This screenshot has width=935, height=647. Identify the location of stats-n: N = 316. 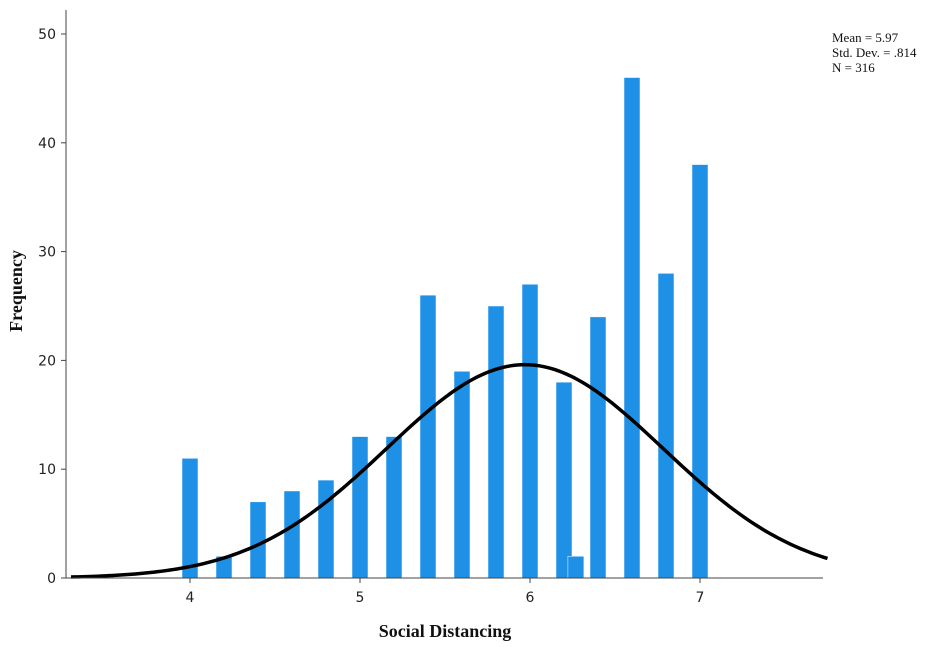
(853, 67).